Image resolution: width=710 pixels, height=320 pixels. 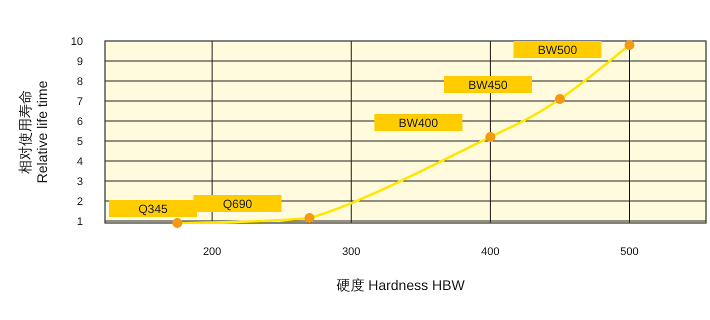 I want to click on x-tick-label: 500, so click(x=629, y=252).